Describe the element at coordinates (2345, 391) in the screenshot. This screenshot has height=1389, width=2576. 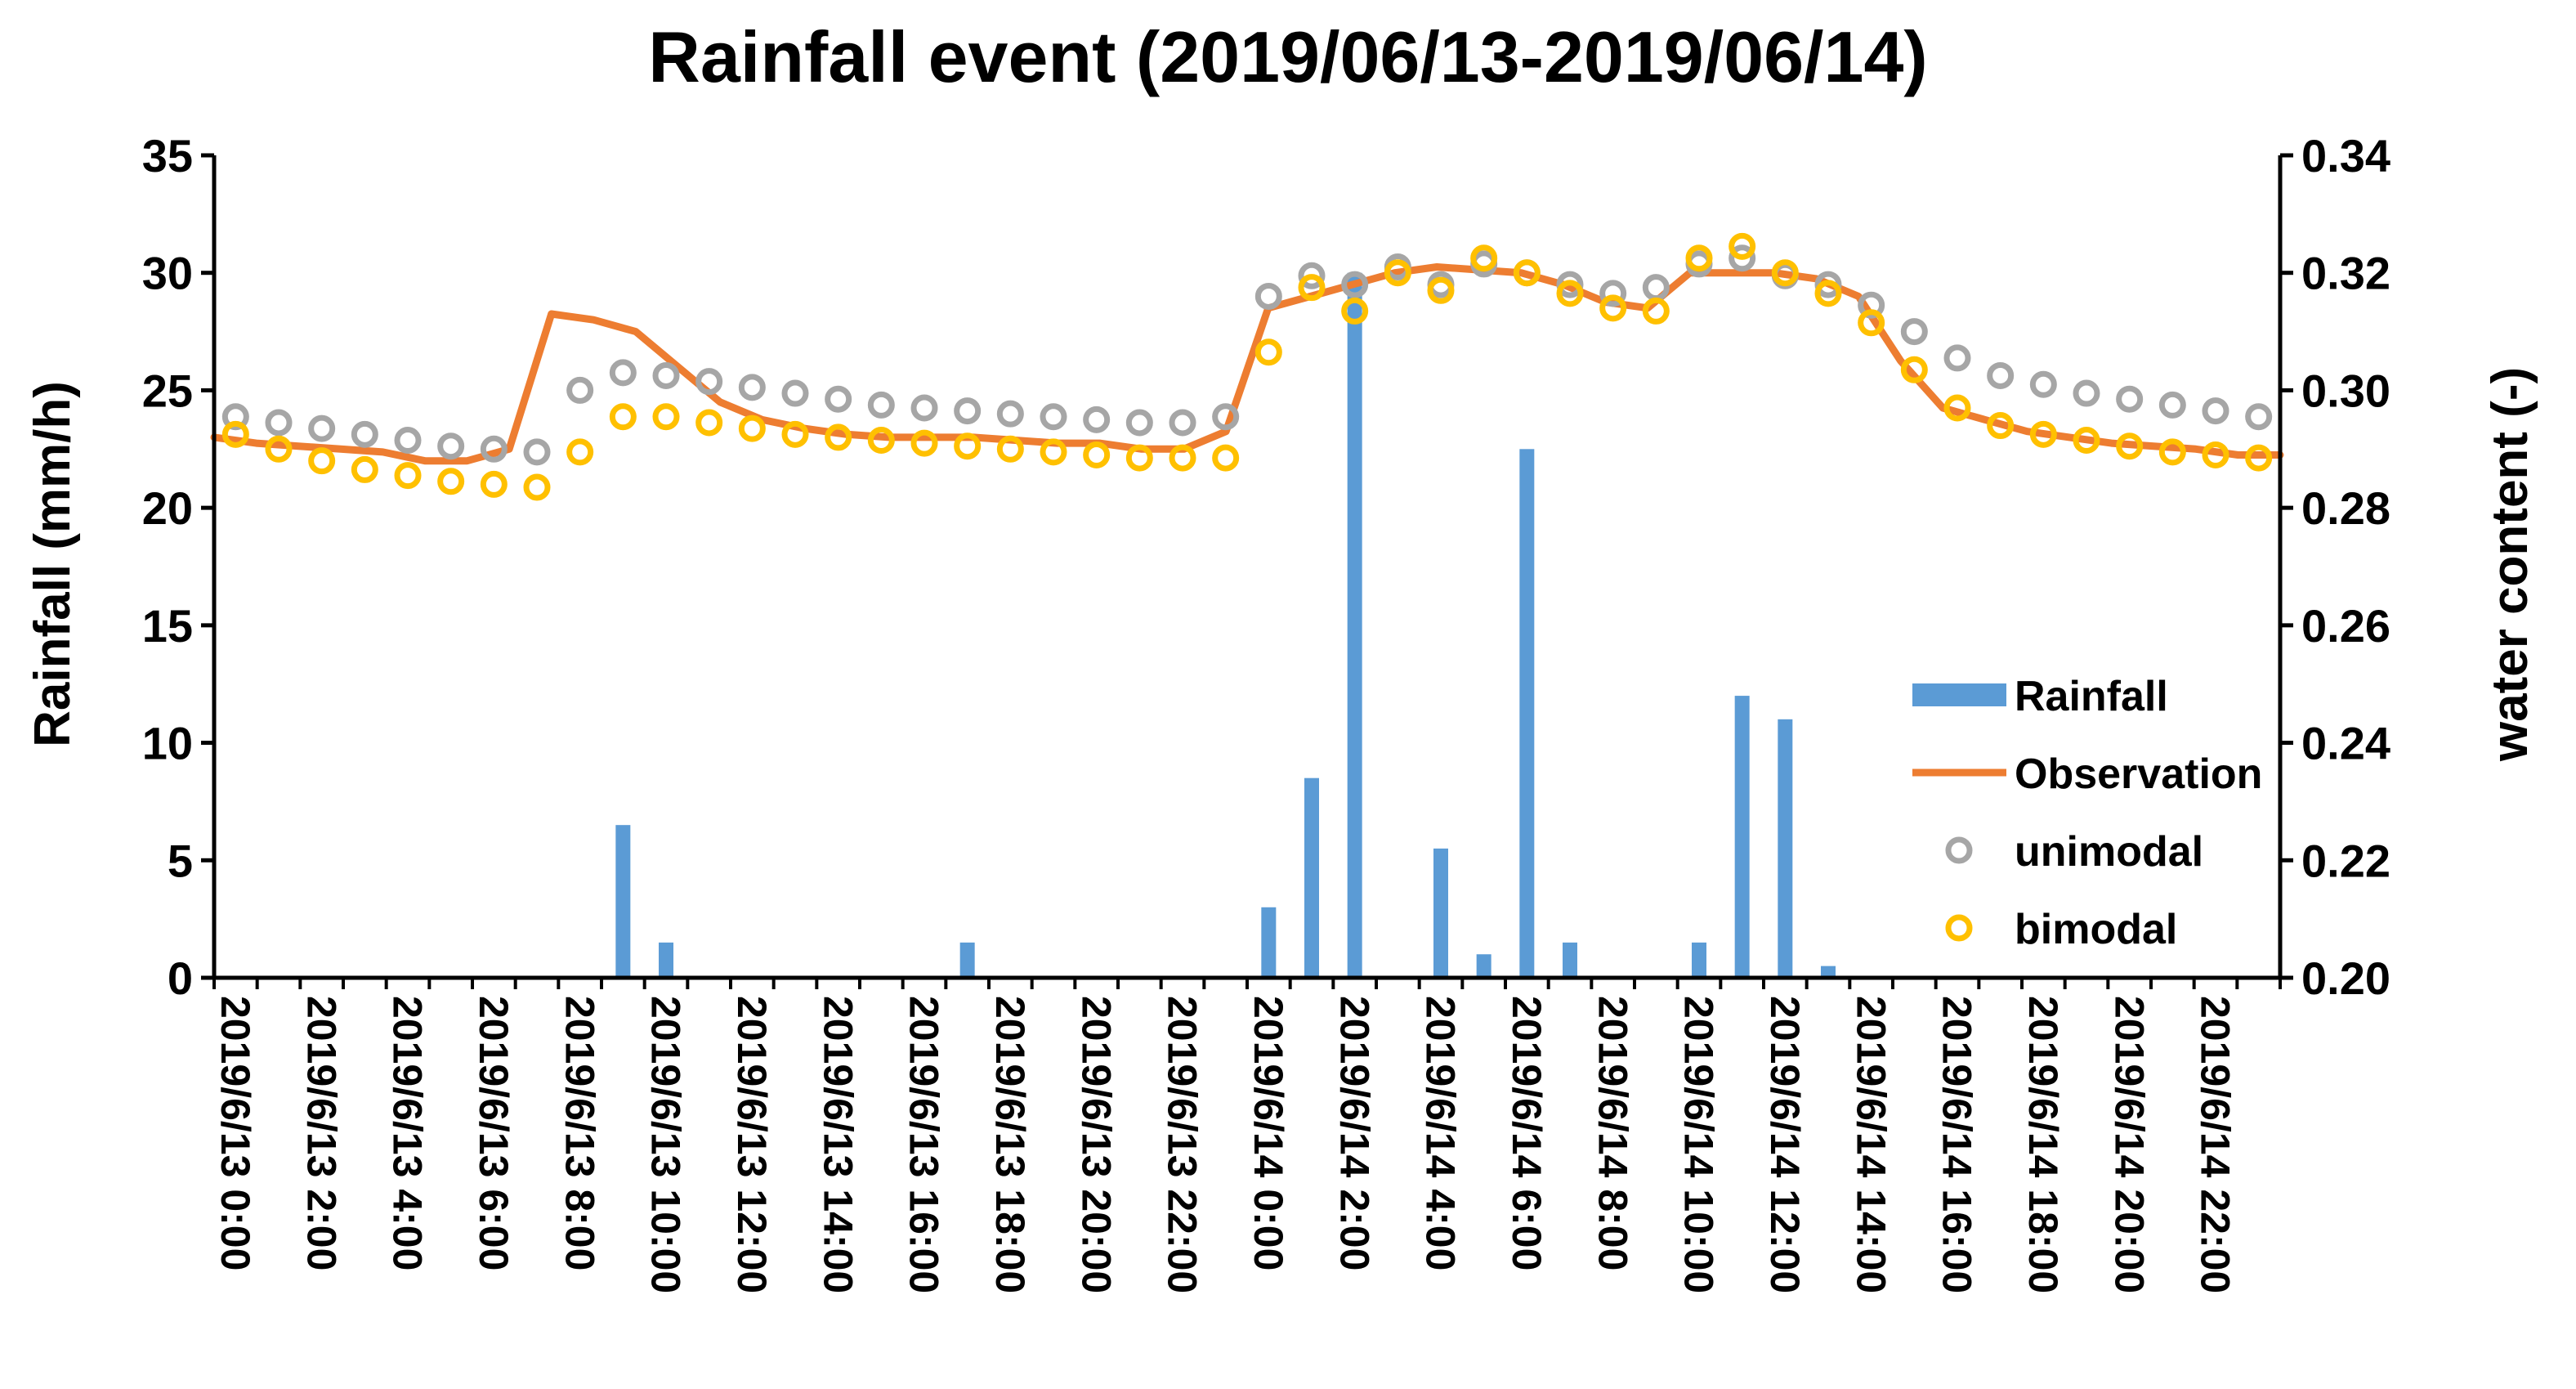
I see `y-tick-label-right: 0.30` at that location.